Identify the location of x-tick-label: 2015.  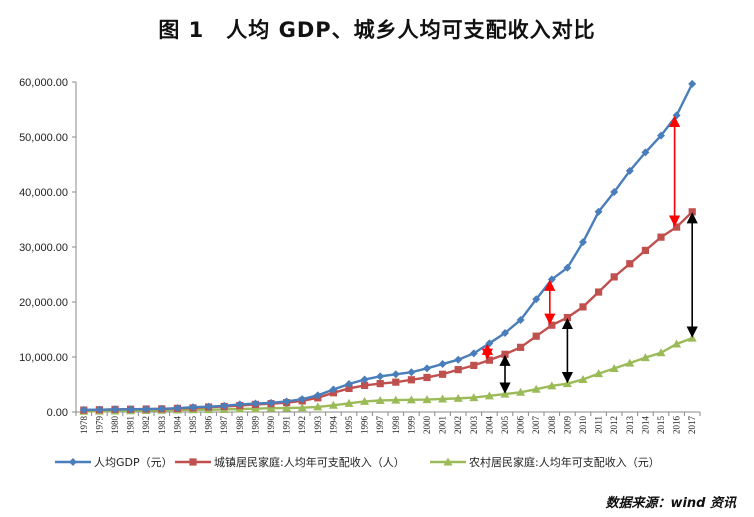
(661, 425).